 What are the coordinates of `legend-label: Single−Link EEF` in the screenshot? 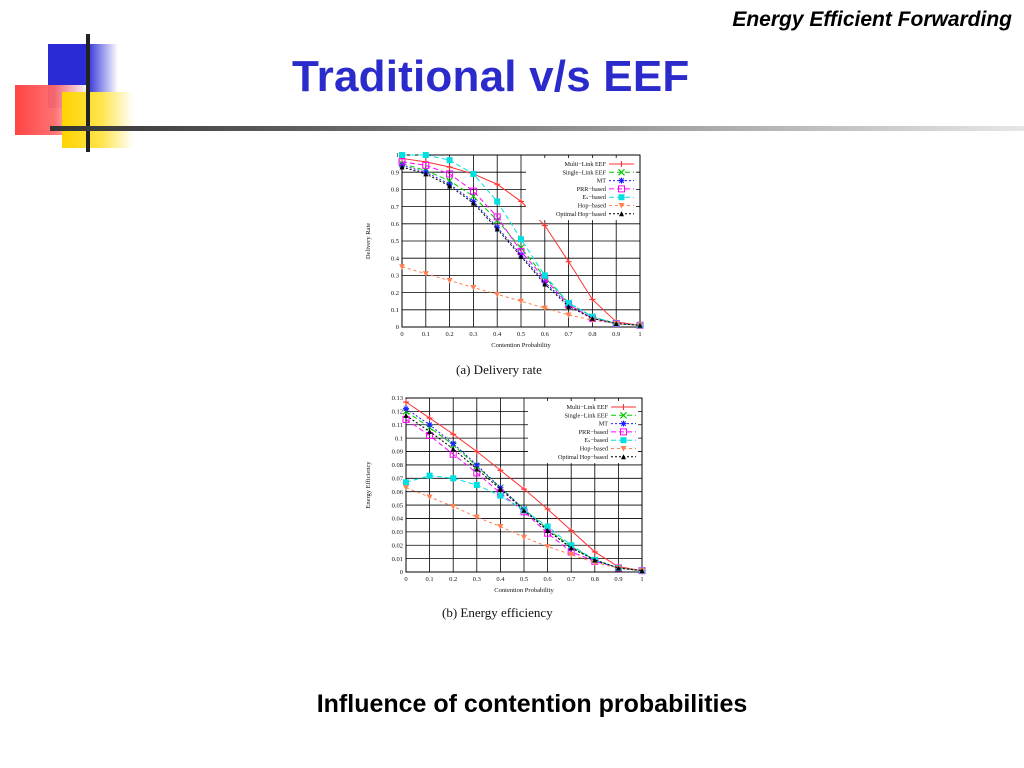 It's located at (584, 172).